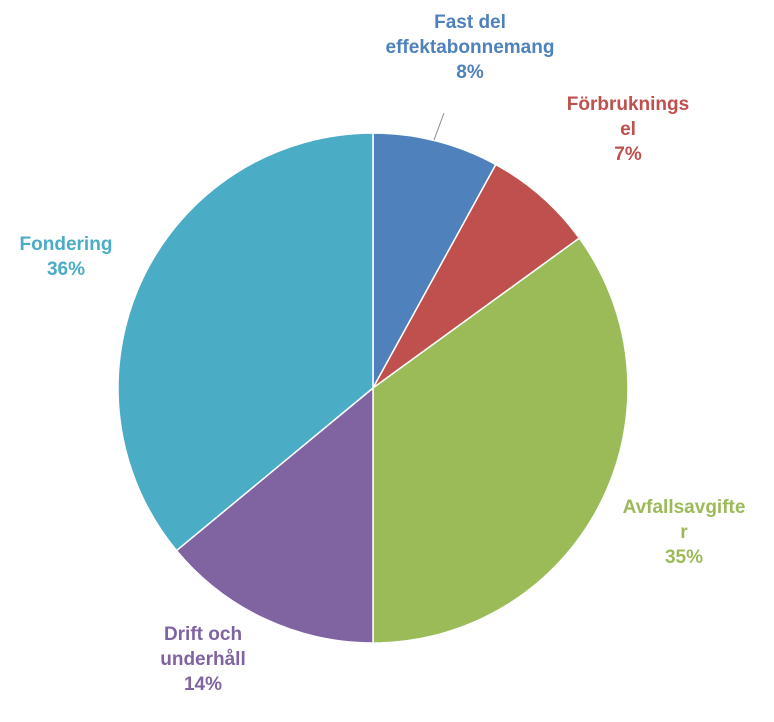  I want to click on slice-label-2: Förbruknings el 7%, so click(628, 129).